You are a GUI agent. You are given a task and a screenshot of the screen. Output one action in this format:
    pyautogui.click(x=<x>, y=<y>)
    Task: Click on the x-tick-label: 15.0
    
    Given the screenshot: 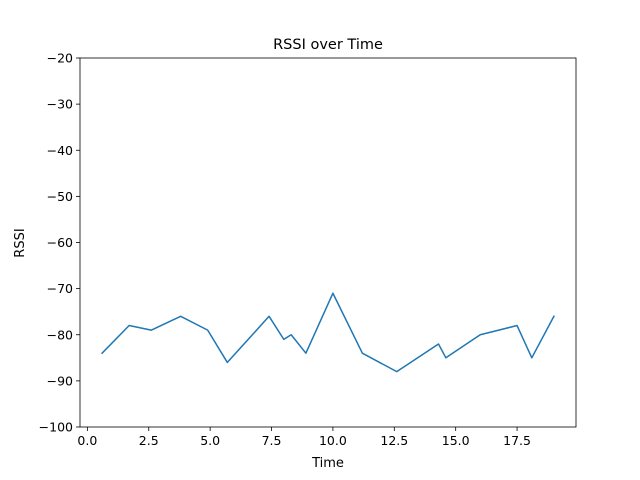 What is the action you would take?
    pyautogui.click(x=456, y=440)
    